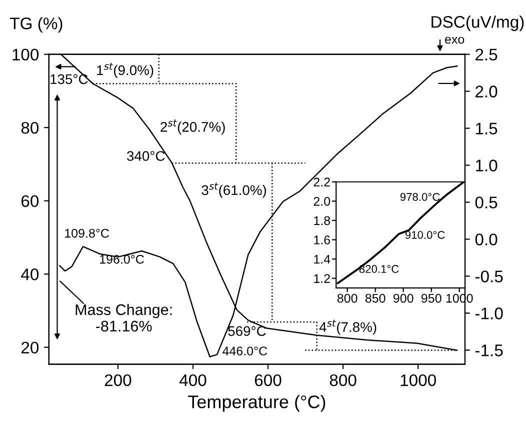  I want to click on y-tick-label: 1.4, so click(322, 259).